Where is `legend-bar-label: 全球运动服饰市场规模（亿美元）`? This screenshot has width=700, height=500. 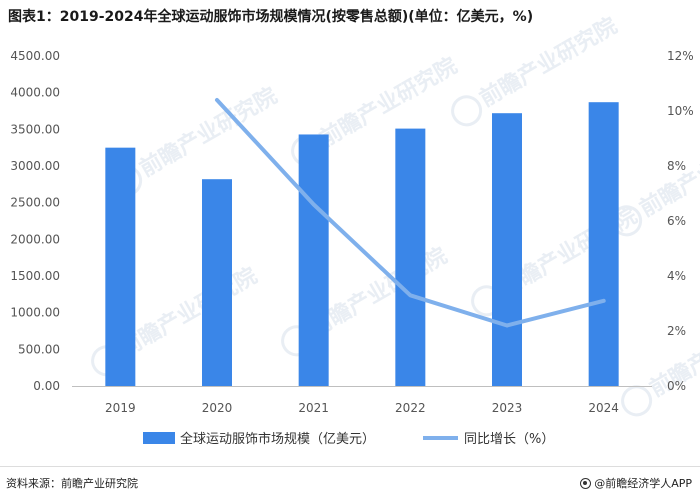 legend-bar-label: 全球运动服饰市场规模（亿美元） is located at coordinates (277, 439).